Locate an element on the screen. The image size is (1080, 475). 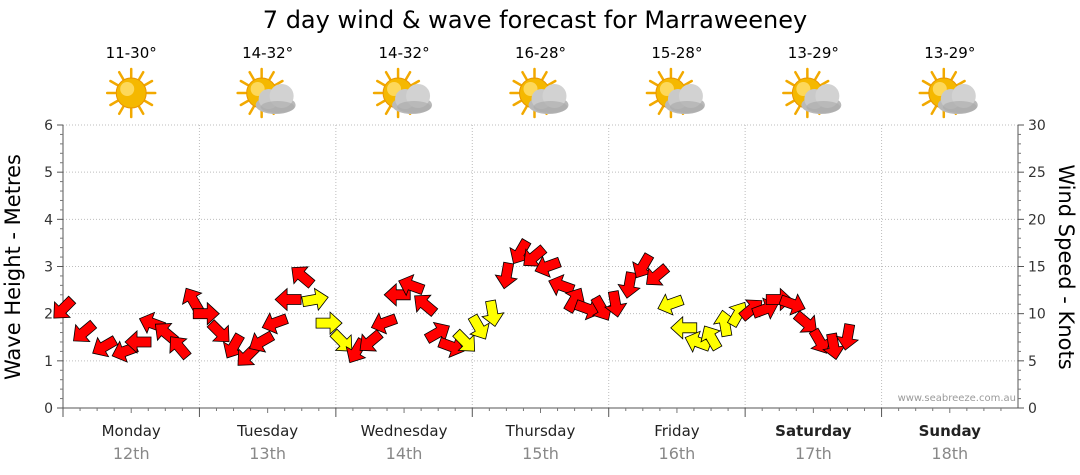
right-tick-label: 25 is located at coordinates (1037, 173).